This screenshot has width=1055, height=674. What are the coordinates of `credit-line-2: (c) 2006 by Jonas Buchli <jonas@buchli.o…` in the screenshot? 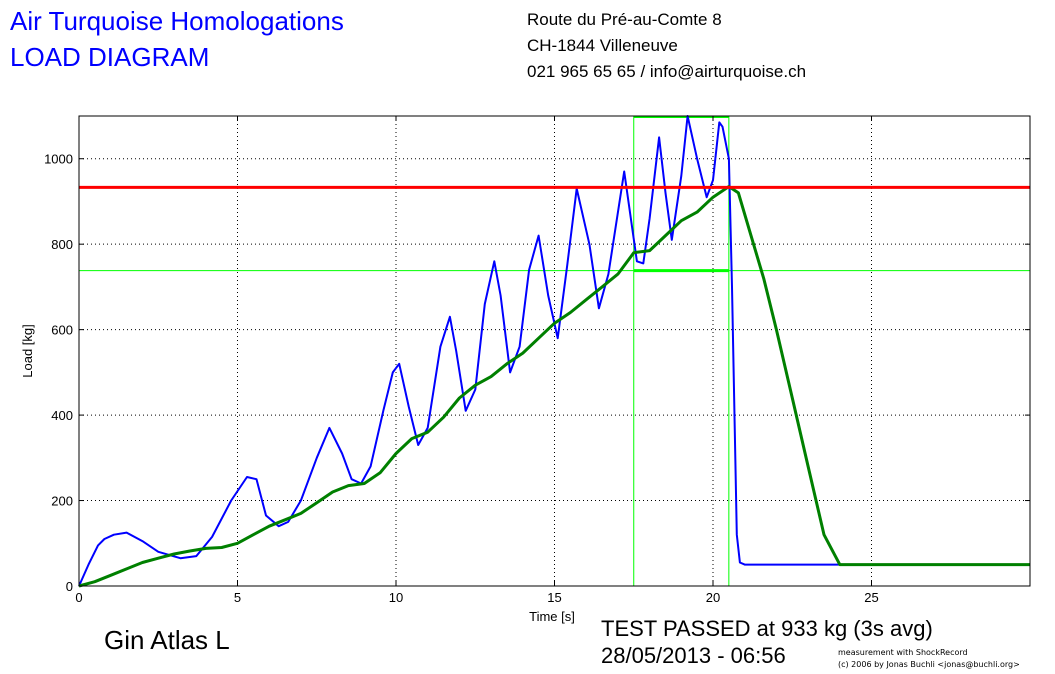 It's located at (929, 664).